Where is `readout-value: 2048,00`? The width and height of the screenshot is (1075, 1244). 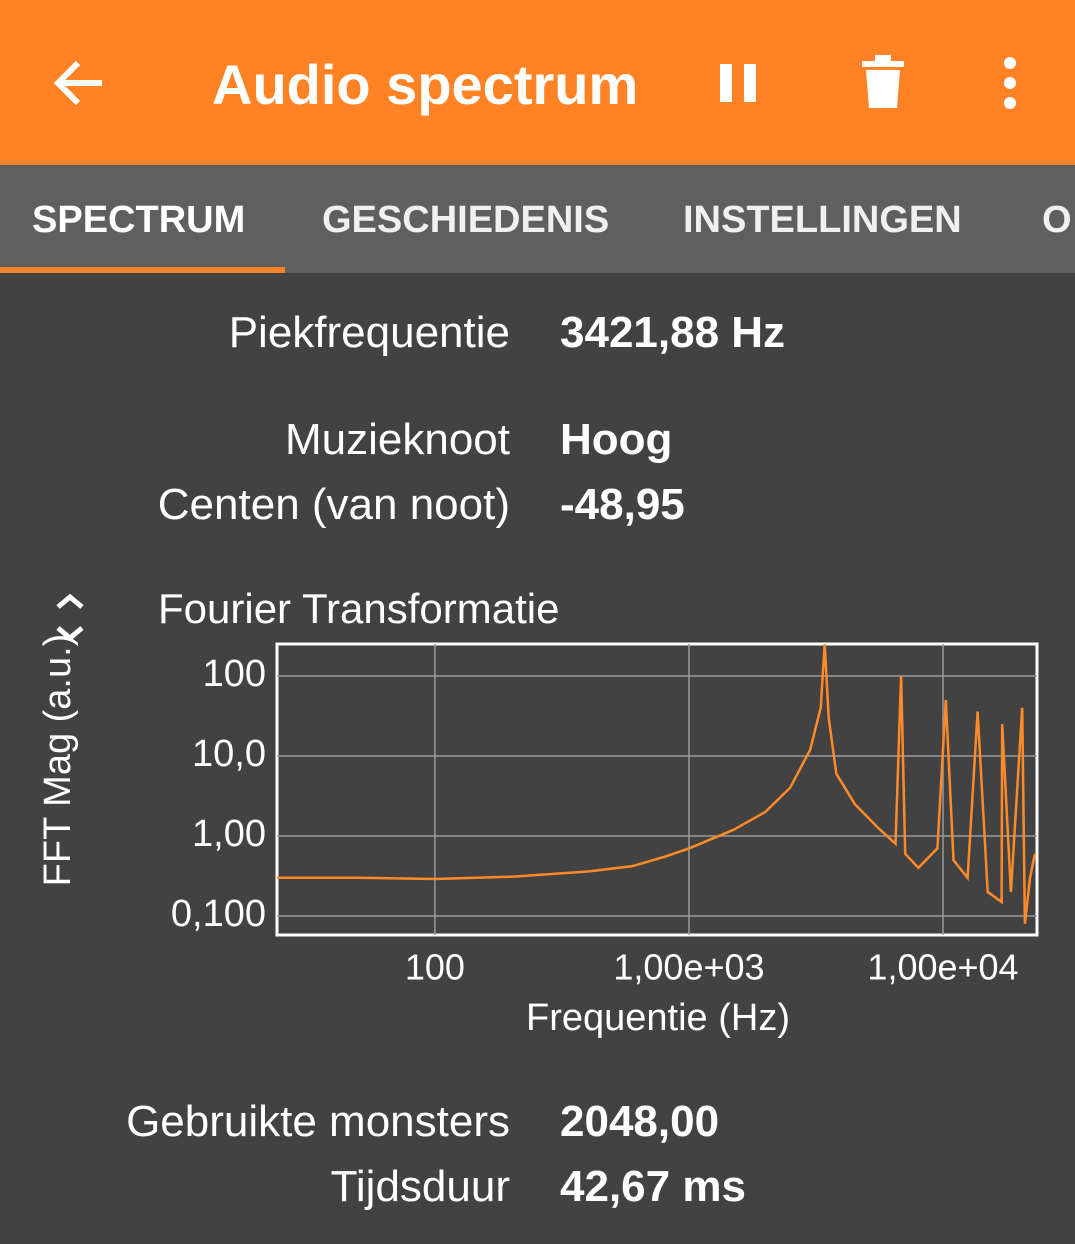 readout-value: 2048,00 is located at coordinates (640, 1121).